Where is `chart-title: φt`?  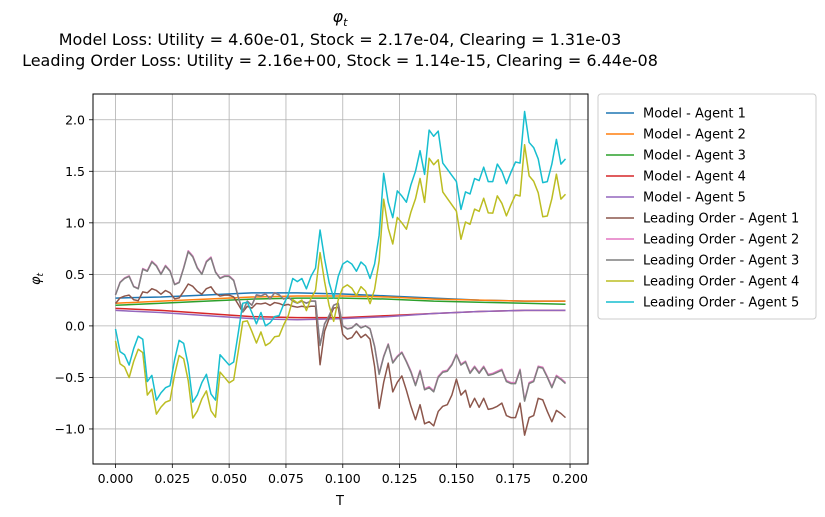 chart-title: φt is located at coordinates (341, 18).